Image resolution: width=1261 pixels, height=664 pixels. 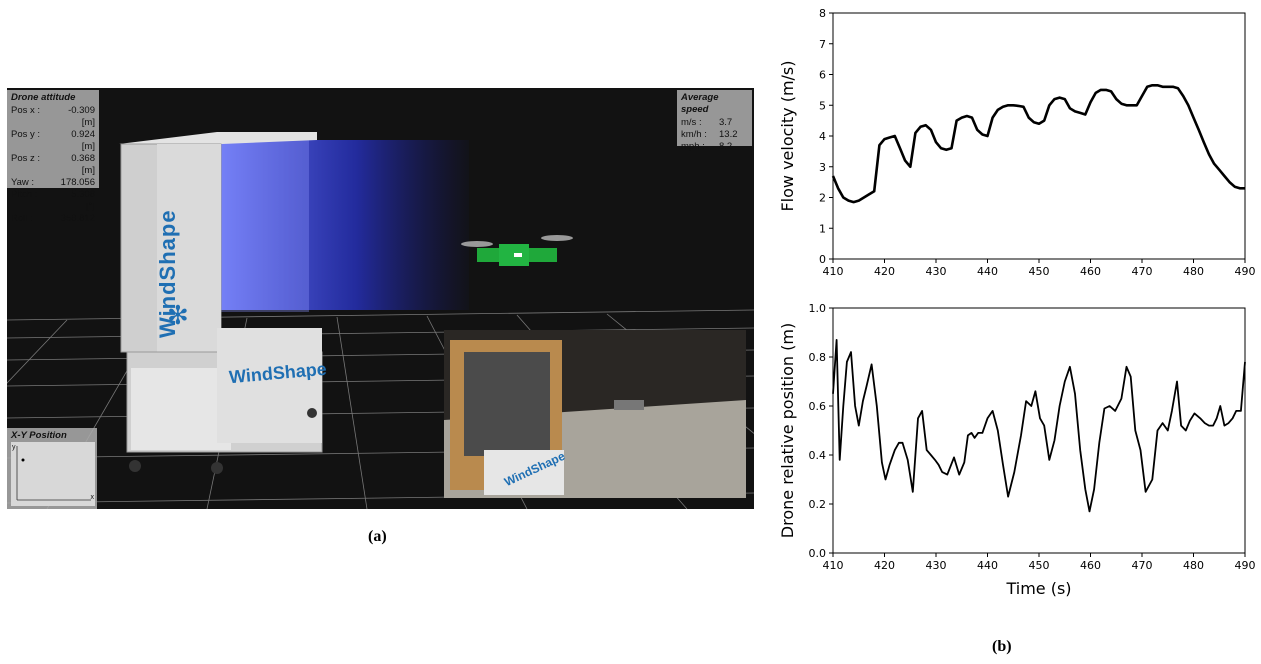 What do you see at coordinates (53, 116) in the screenshot?
I see `attitude-row: Pos x : -0.309 [m]` at bounding box center [53, 116].